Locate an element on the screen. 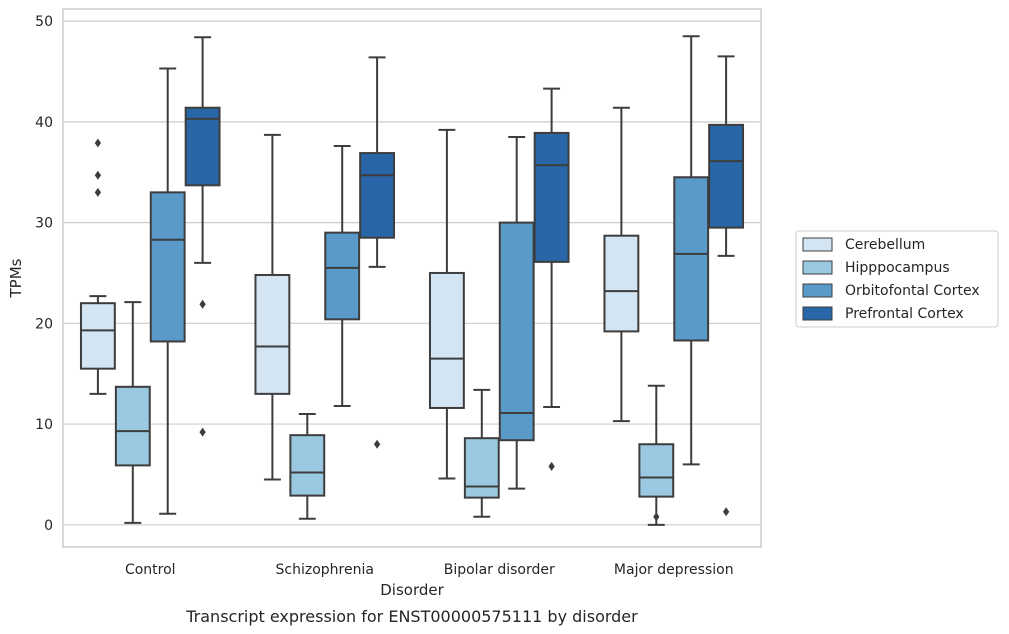  legend-frame is located at coordinates (897, 279).